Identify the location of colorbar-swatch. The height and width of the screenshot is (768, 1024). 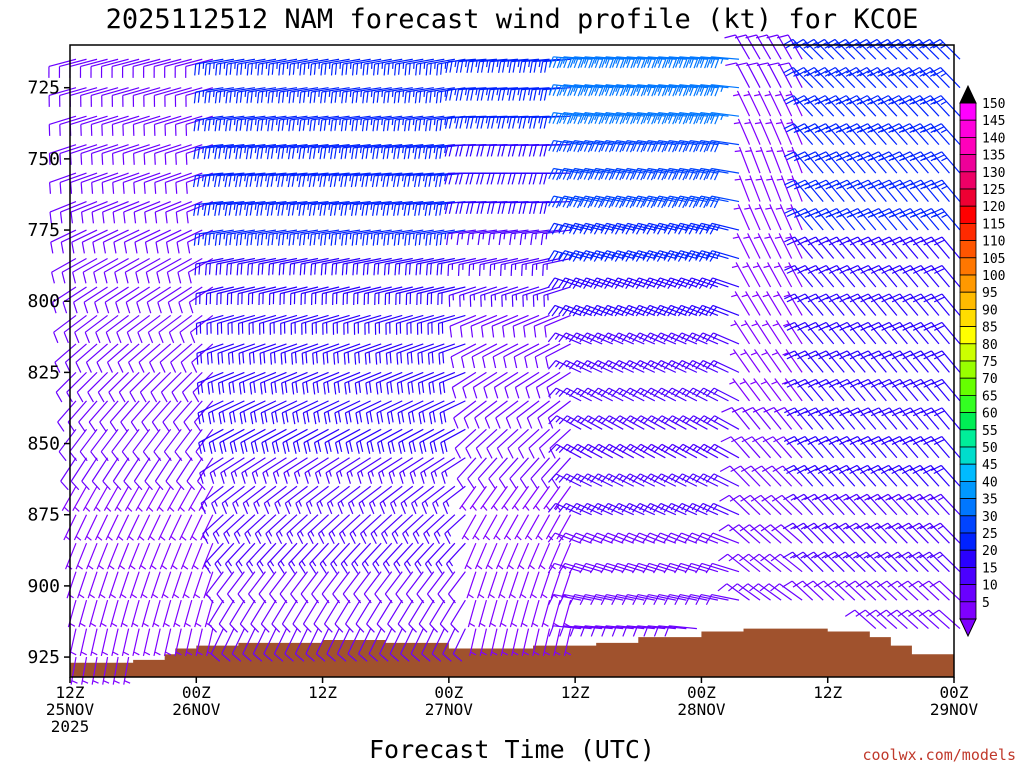
(968, 610).